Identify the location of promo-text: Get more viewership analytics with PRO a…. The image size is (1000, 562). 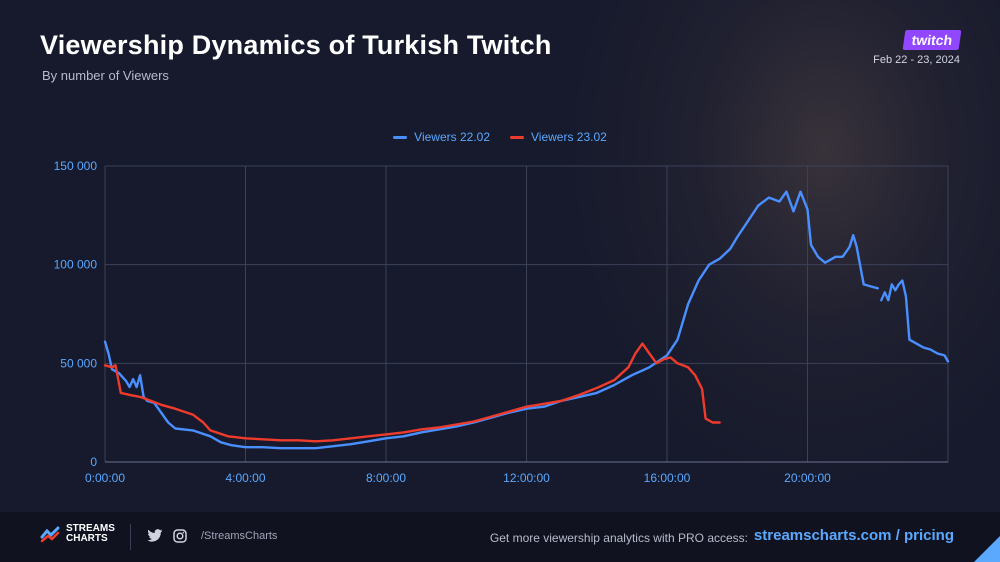
(618, 538).